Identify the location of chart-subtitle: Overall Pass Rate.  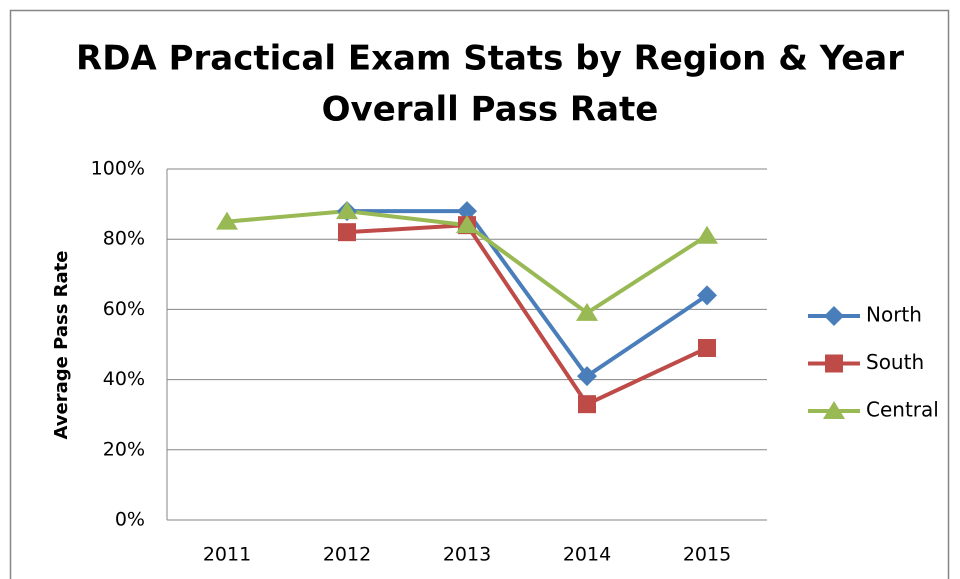
(490, 110).